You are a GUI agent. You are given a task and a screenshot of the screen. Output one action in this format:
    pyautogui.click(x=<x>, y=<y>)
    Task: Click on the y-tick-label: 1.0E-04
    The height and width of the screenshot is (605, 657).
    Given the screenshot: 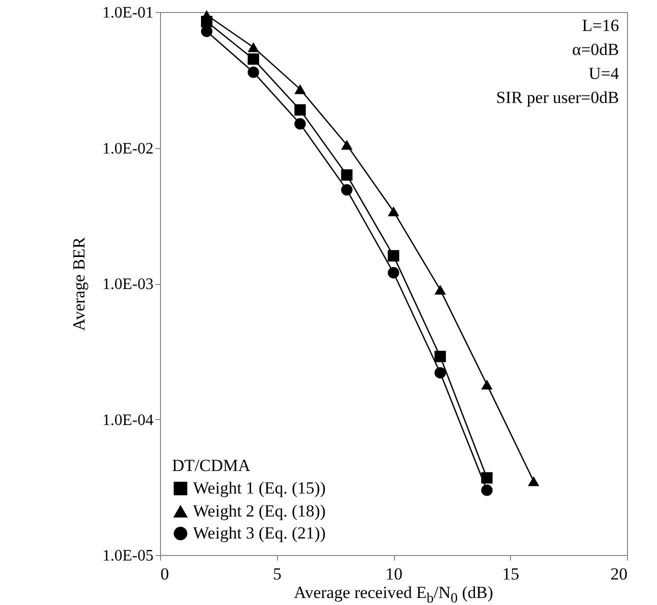 What is the action you would take?
    pyautogui.click(x=128, y=420)
    